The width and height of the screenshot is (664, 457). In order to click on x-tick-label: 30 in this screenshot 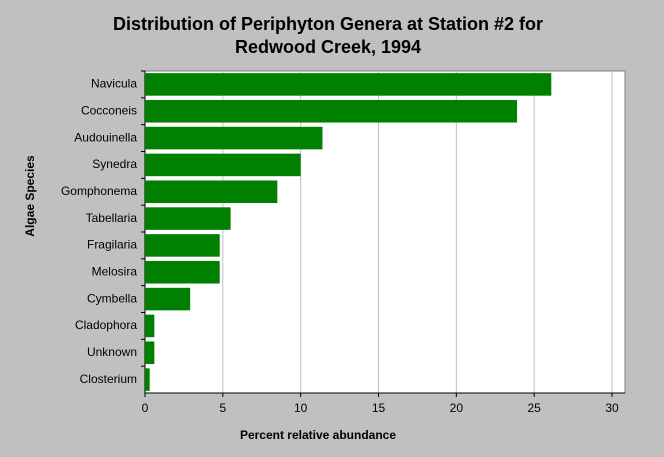, I will do `click(612, 408)`.